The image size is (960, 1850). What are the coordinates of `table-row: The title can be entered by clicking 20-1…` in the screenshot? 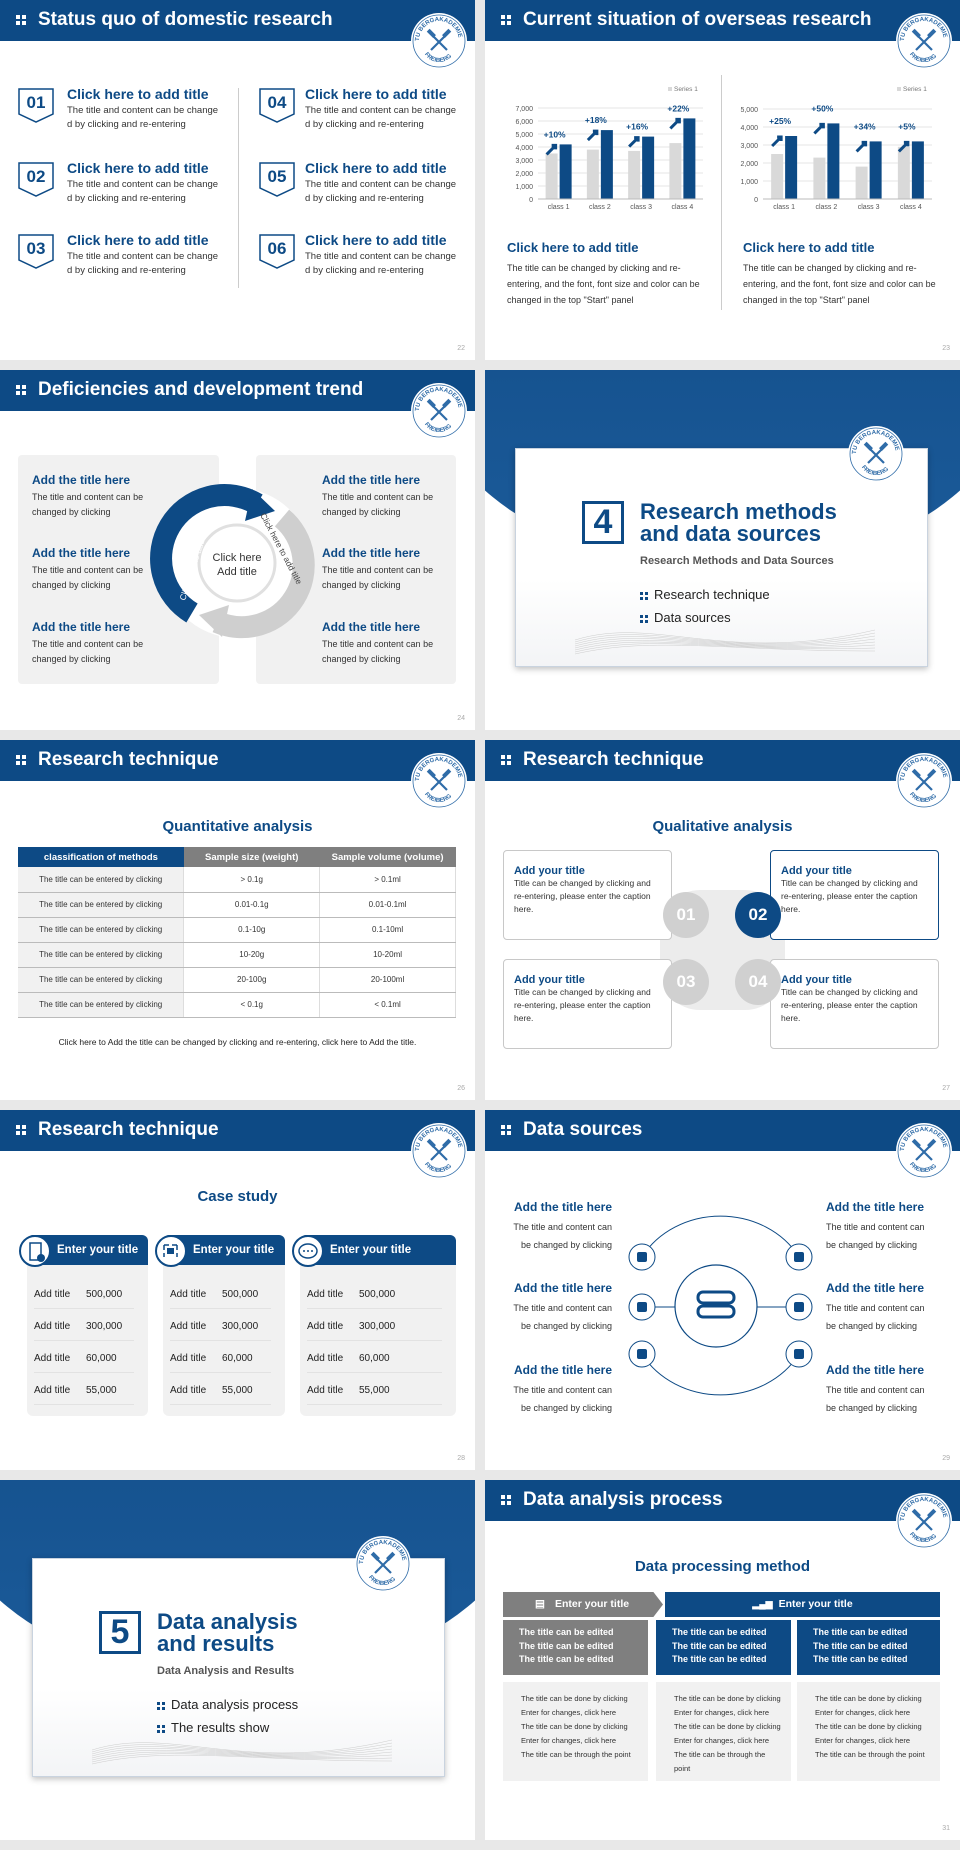 It's located at (237, 980).